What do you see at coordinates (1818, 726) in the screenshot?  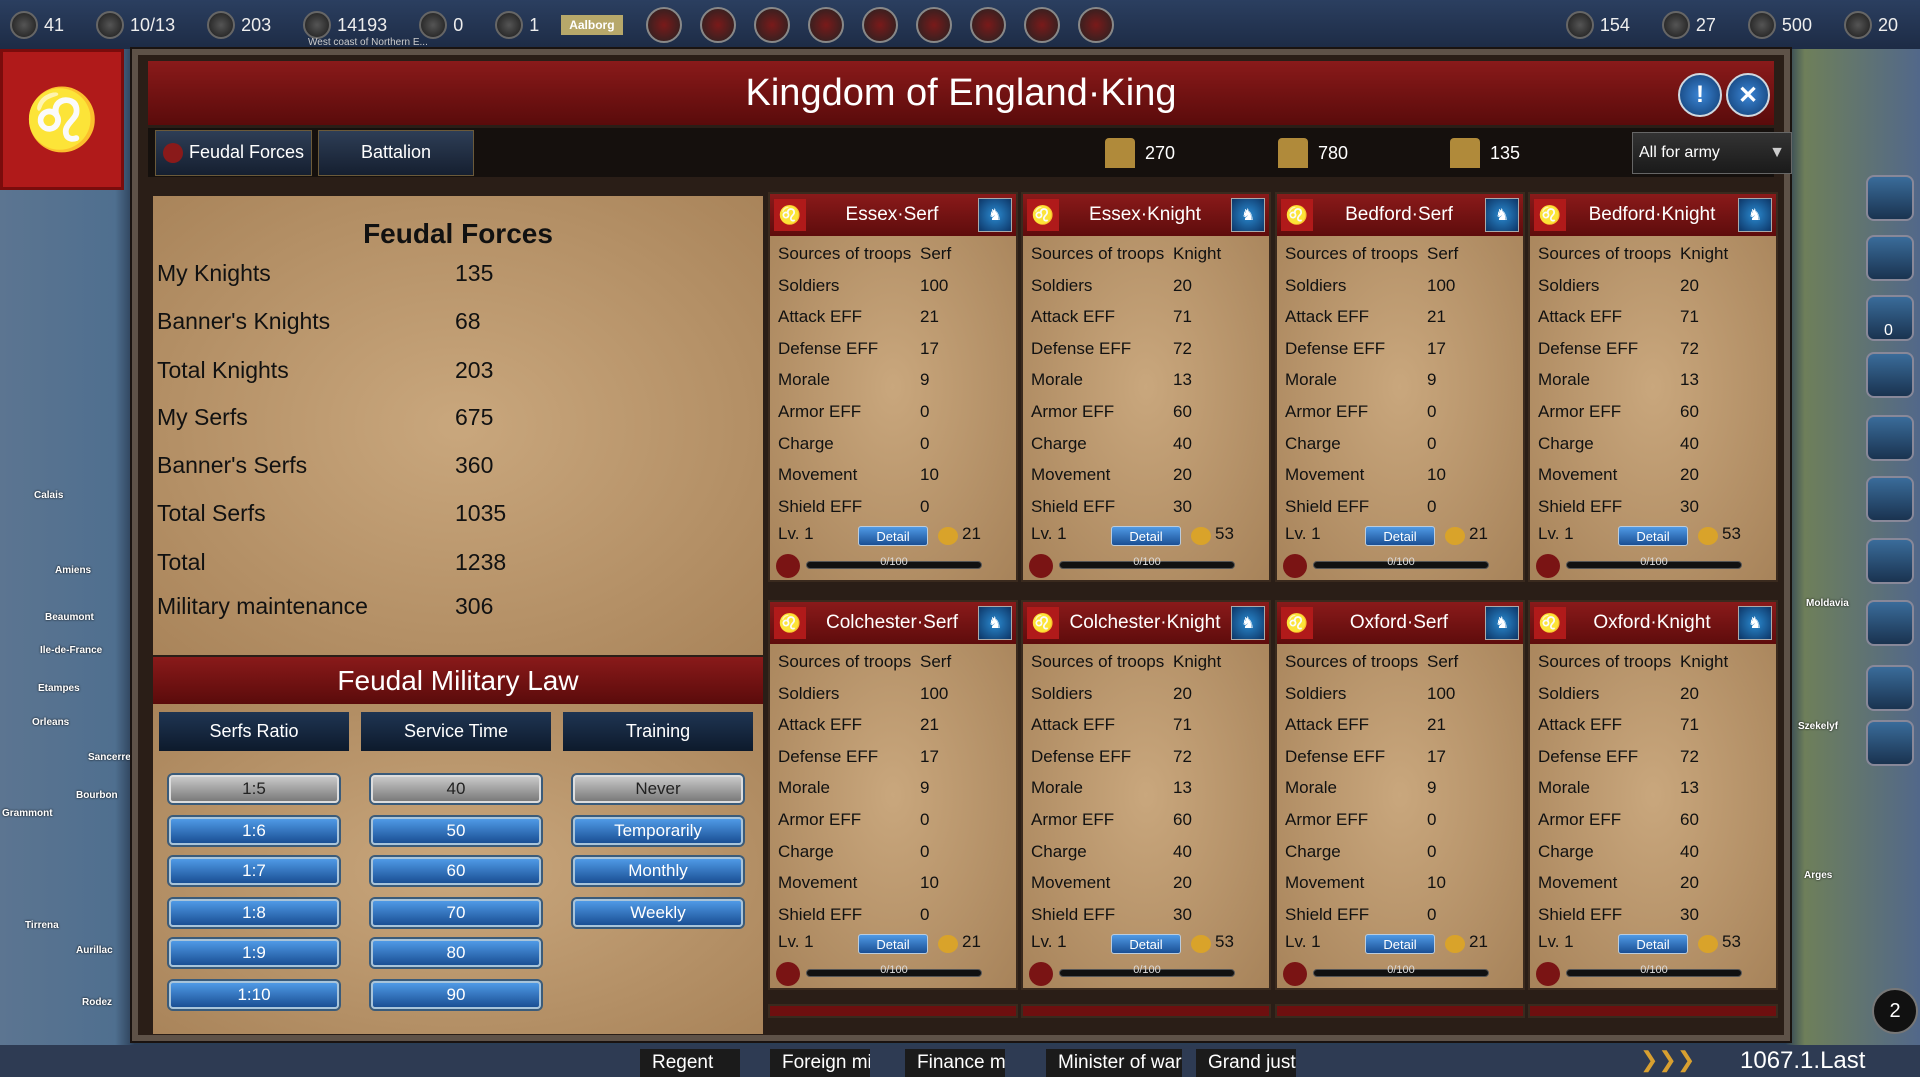 I see `map-label: Szekelyf` at bounding box center [1818, 726].